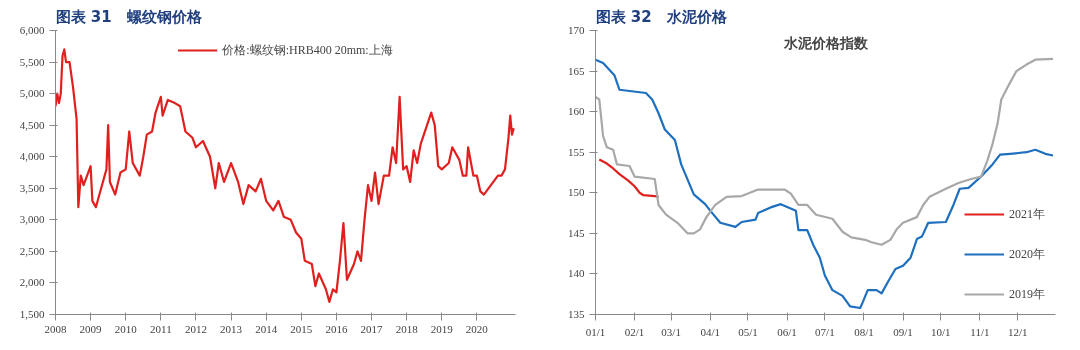 This screenshot has width=1080, height=350. Describe the element at coordinates (825, 331) in the screenshot. I see `x-tick-label: 07/1` at that location.